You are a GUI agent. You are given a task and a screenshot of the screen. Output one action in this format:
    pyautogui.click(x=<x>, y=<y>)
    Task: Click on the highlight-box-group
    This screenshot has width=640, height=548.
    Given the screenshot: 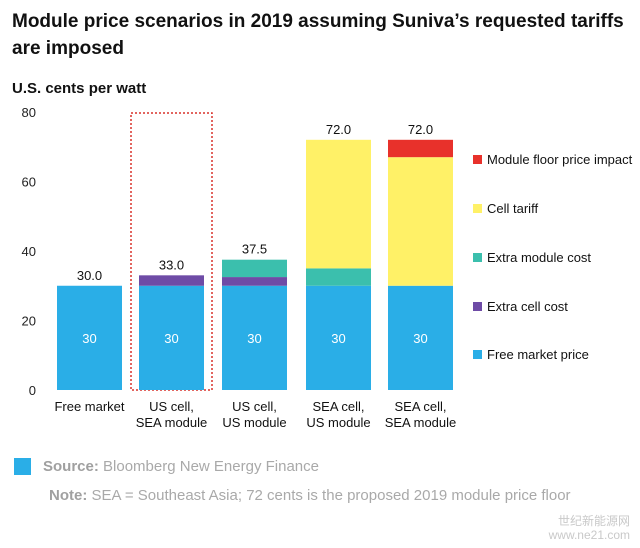 What is the action you would take?
    pyautogui.click(x=171, y=251)
    